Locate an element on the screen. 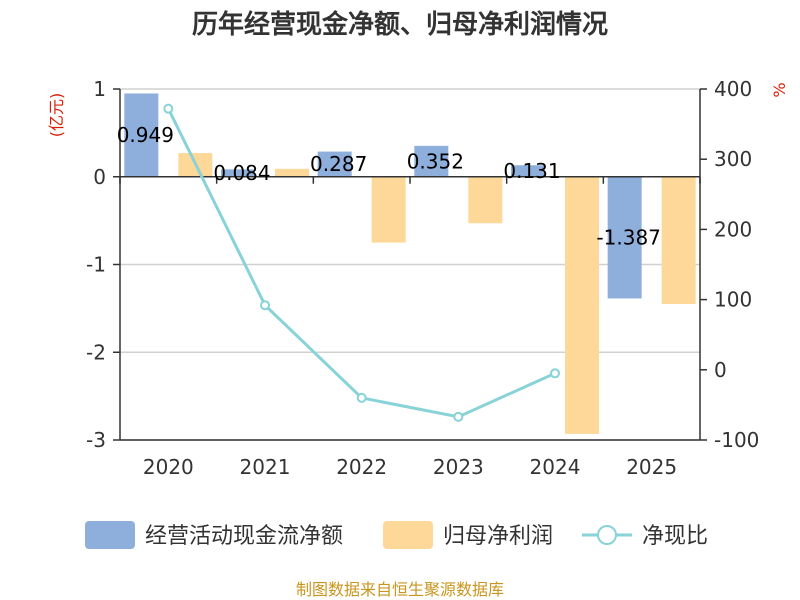 This screenshot has width=800, height=600. left-tick-label: 1 is located at coordinates (99, 89).